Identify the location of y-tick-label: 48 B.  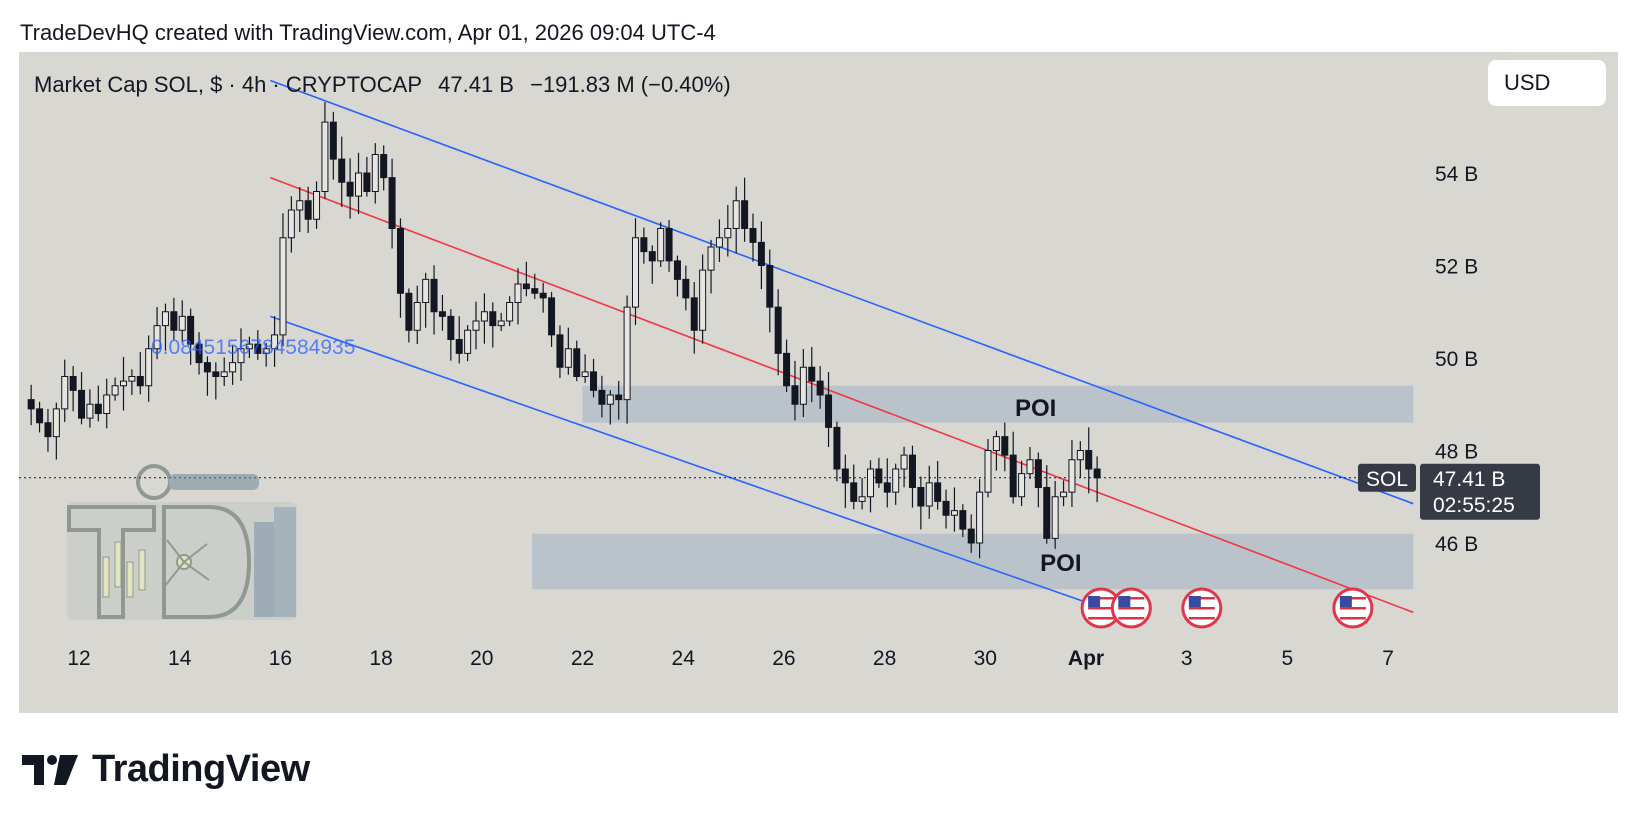
(1456, 452).